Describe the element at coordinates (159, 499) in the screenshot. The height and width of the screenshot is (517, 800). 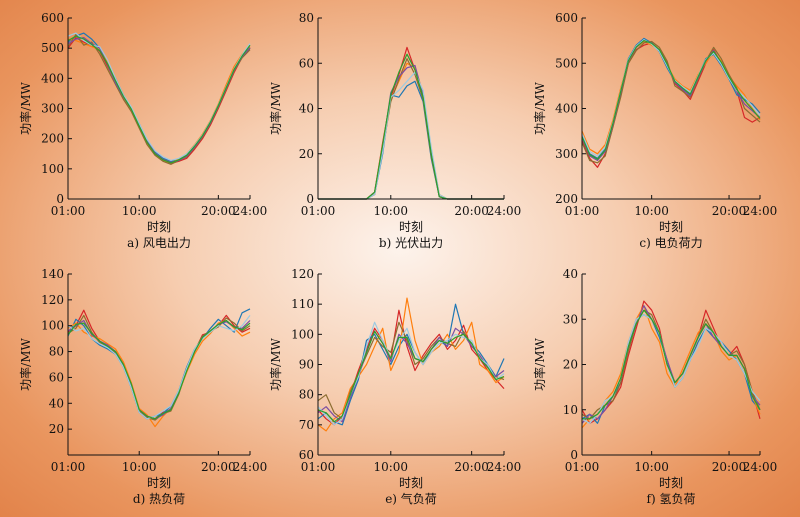
I see `panel-caption: d) 热负荷` at that location.